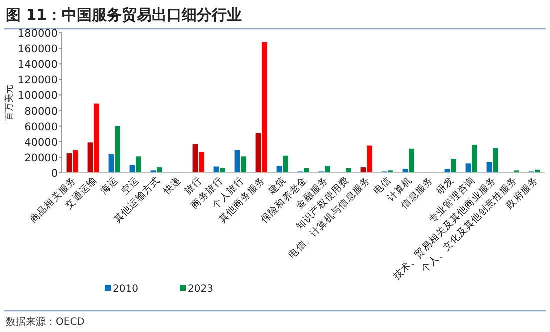  I want to click on chart-title: 图 11：中国服务贸易出口细分行业, so click(124, 15).